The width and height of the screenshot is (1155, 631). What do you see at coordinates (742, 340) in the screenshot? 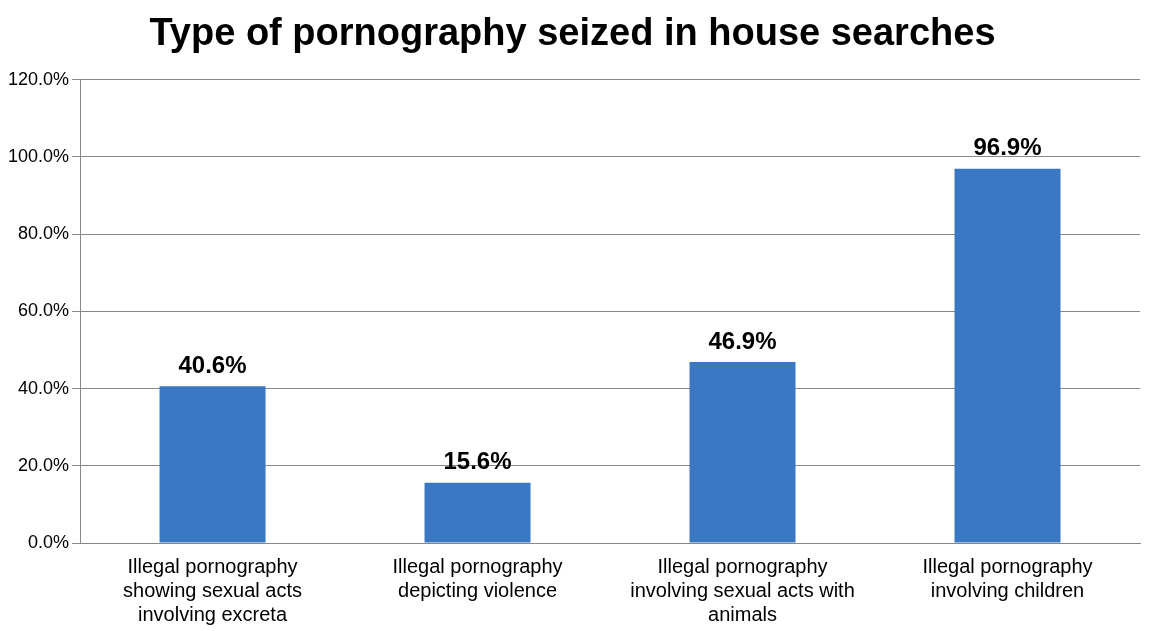
I see `data-label: 46.9%` at bounding box center [742, 340].